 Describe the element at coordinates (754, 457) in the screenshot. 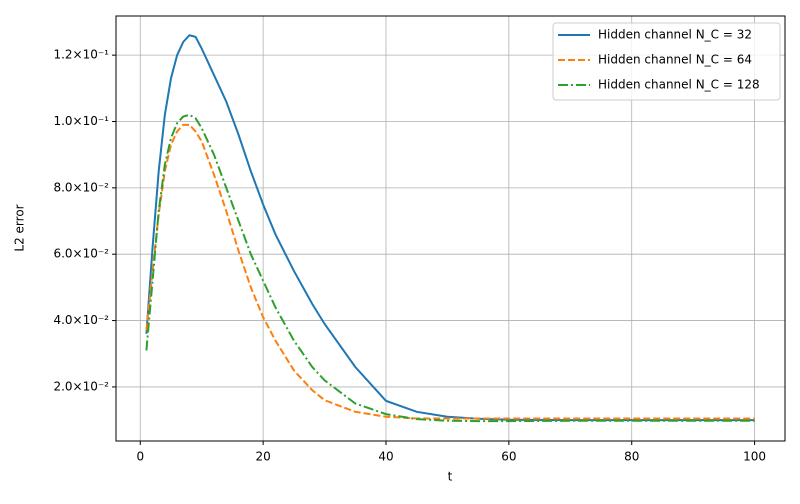

I see `x-tick-label: 100` at that location.